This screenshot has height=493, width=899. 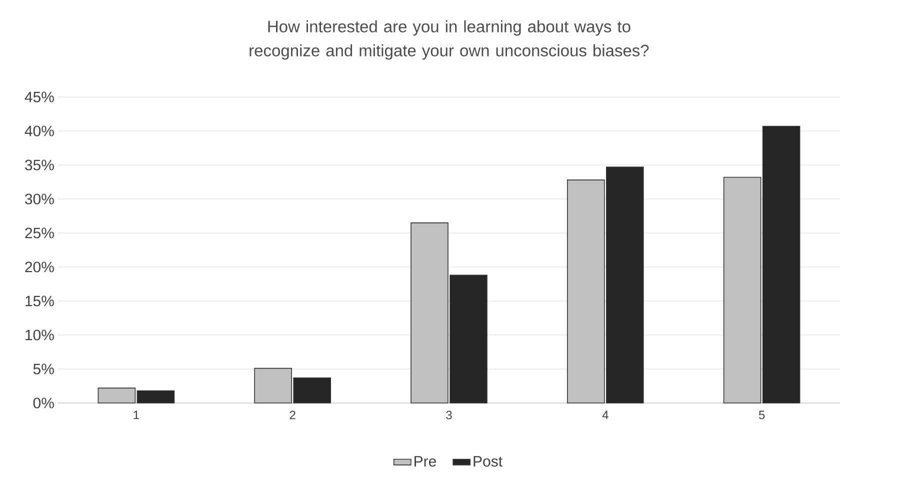 What do you see at coordinates (39, 97) in the screenshot?
I see `y-tick-label: 45%` at bounding box center [39, 97].